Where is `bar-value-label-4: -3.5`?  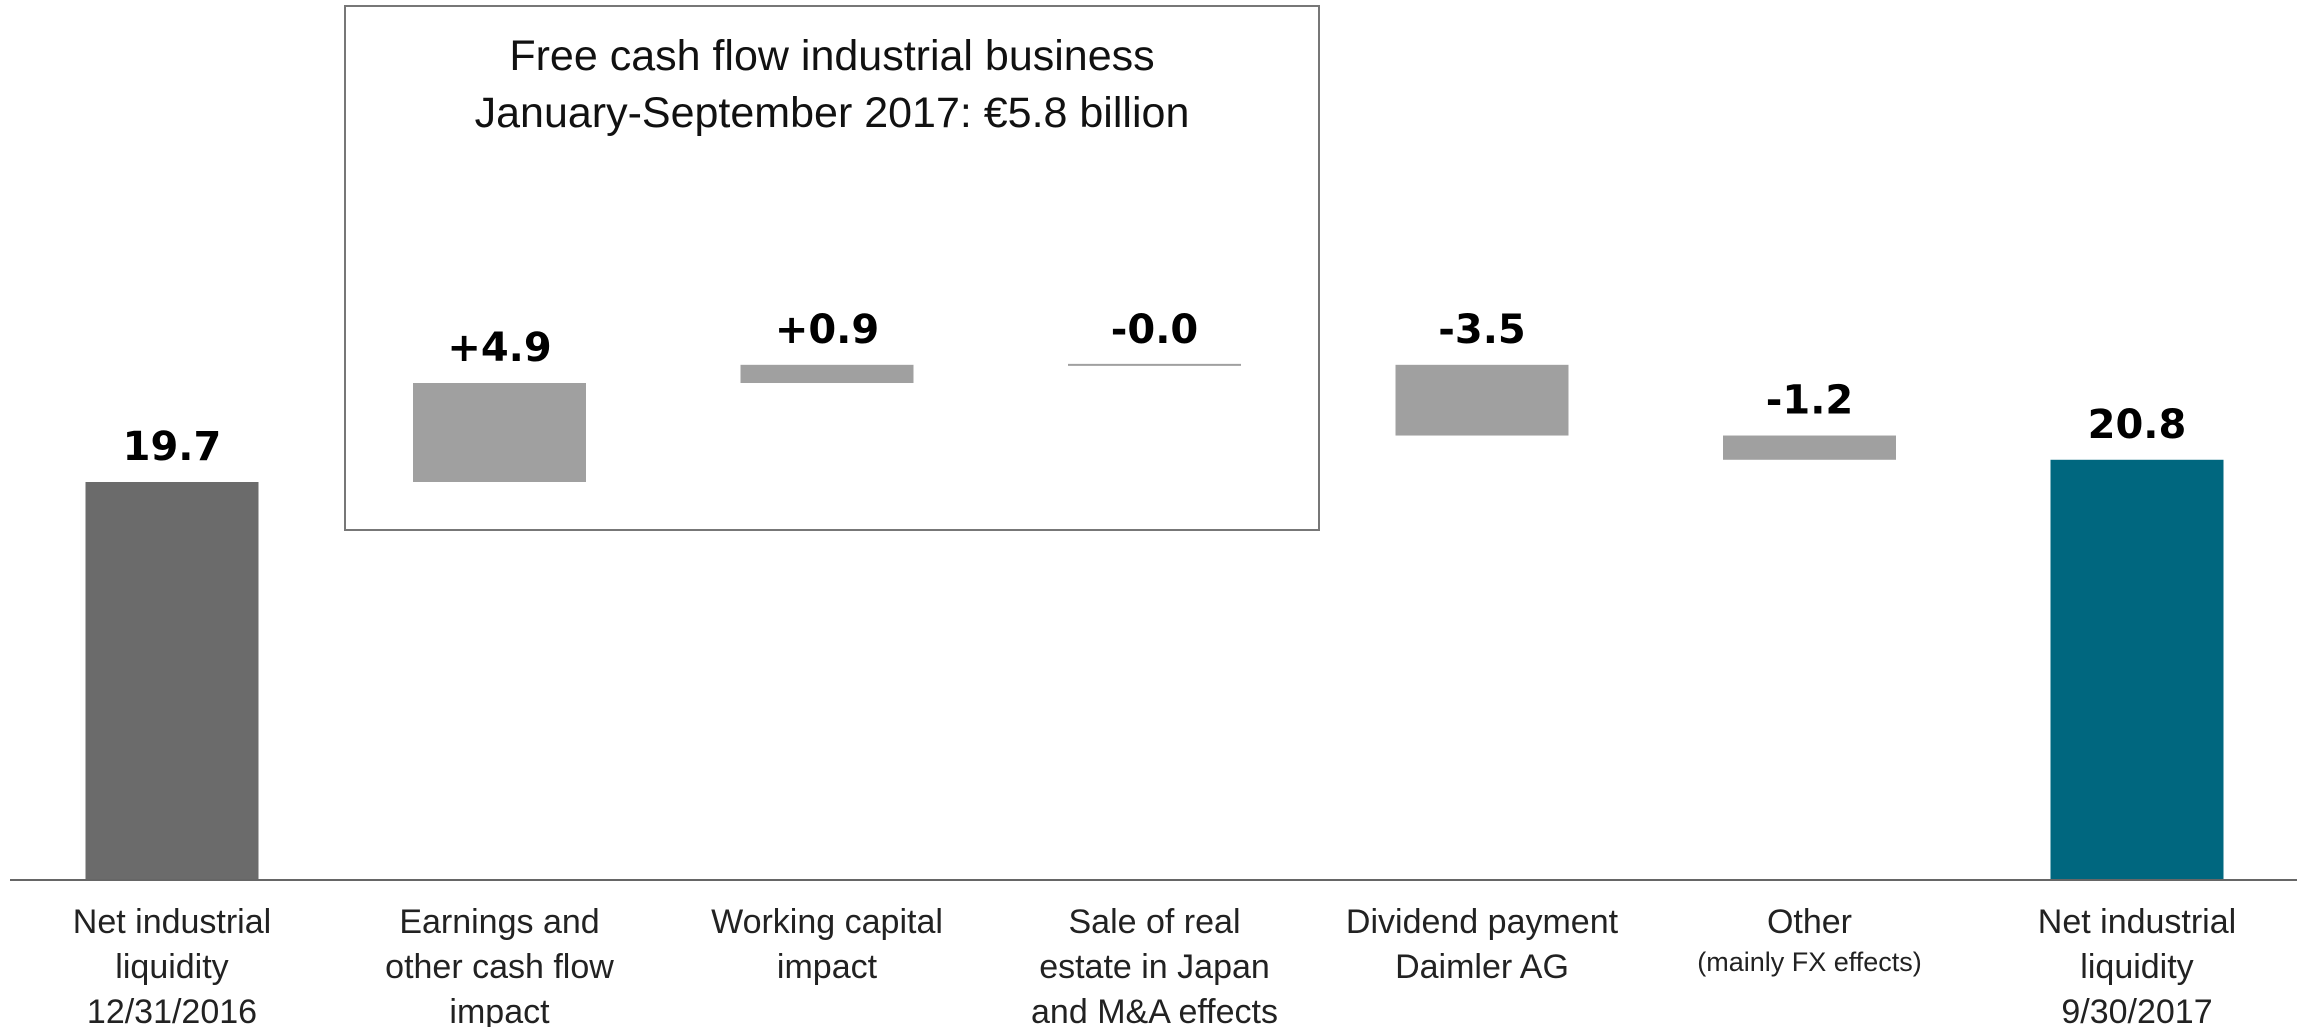 bar-value-label-4: -3.5 is located at coordinates (1481, 330).